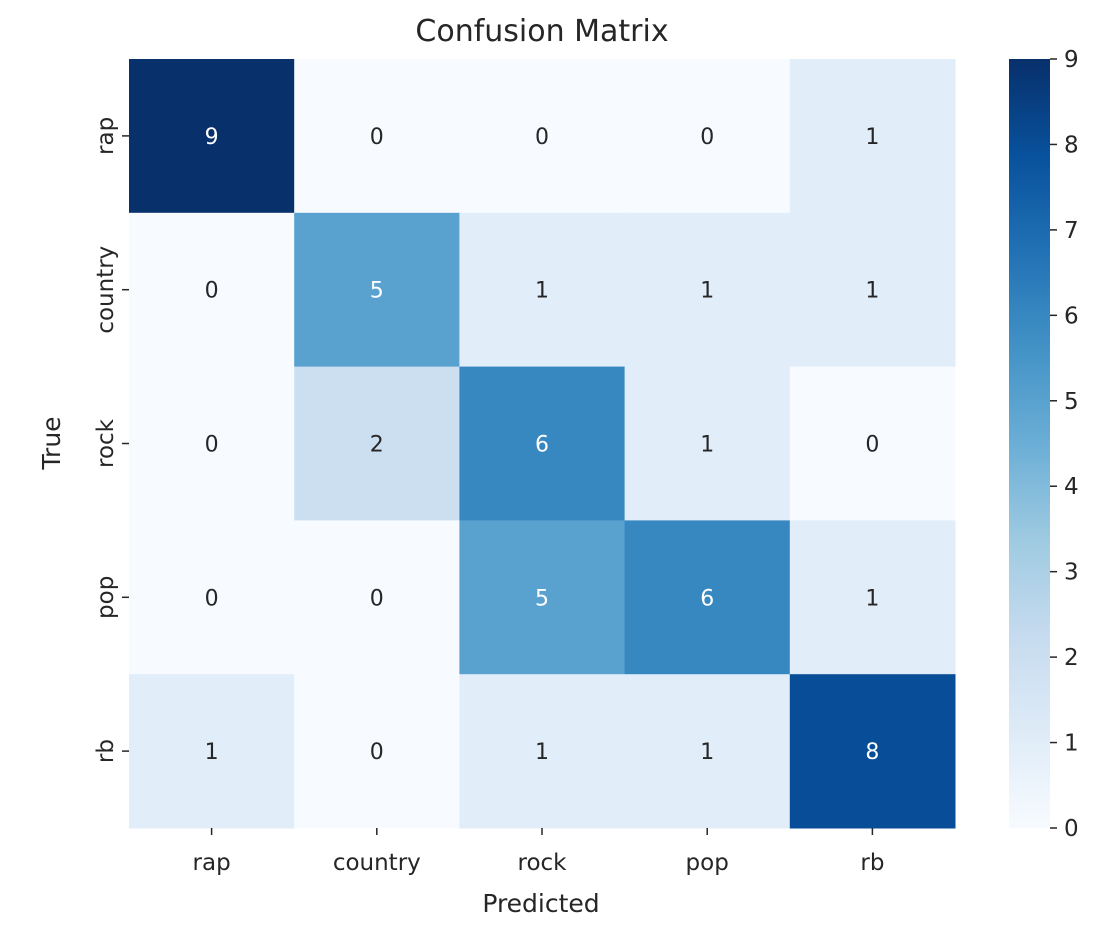 This screenshot has width=1120, height=946. I want to click on colorbar, so click(1029, 443).